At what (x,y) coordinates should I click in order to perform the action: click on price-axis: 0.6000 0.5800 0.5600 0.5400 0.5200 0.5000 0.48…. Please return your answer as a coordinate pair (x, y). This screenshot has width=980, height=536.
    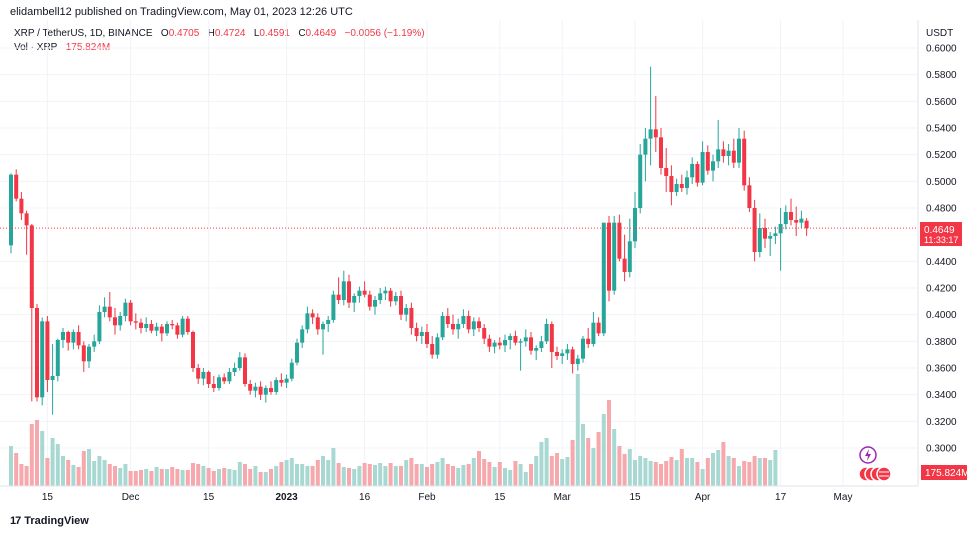
    Looking at the image, I should click on (941, 249).